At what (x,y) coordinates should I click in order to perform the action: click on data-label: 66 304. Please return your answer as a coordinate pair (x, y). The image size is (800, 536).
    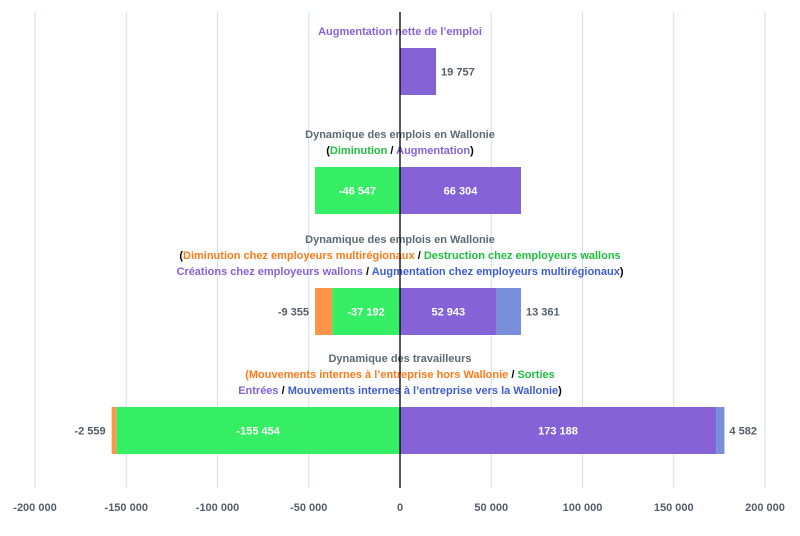
    Looking at the image, I should click on (461, 192).